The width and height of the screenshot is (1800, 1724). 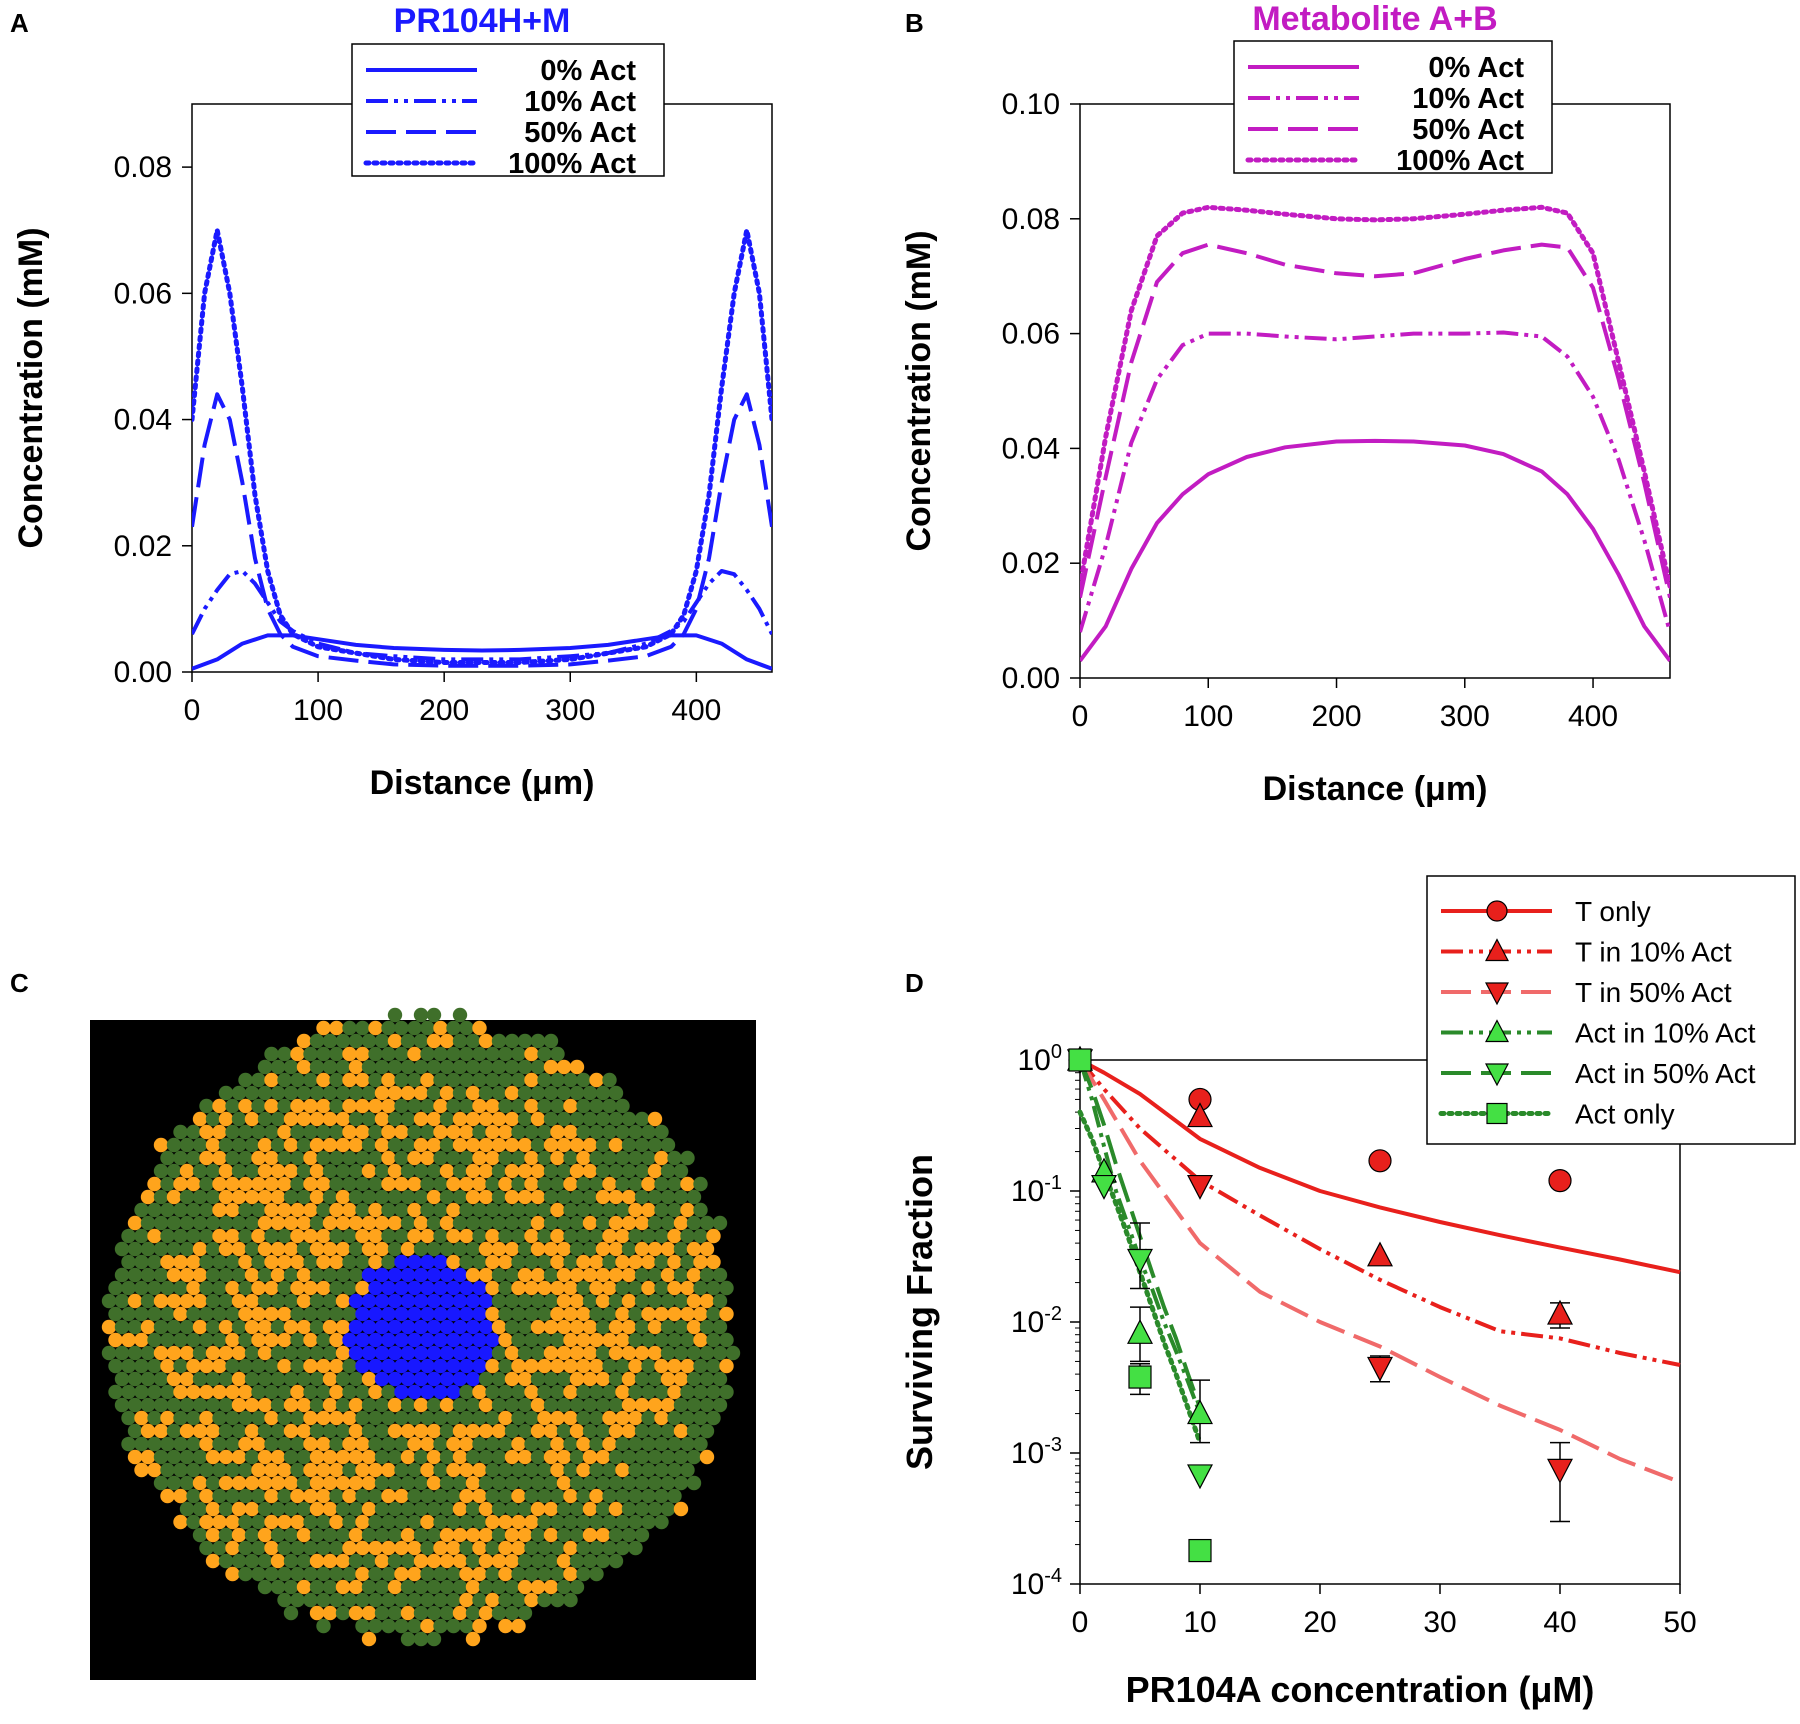 I want to click on y-tick-label: 0.02, so click(x=143, y=546).